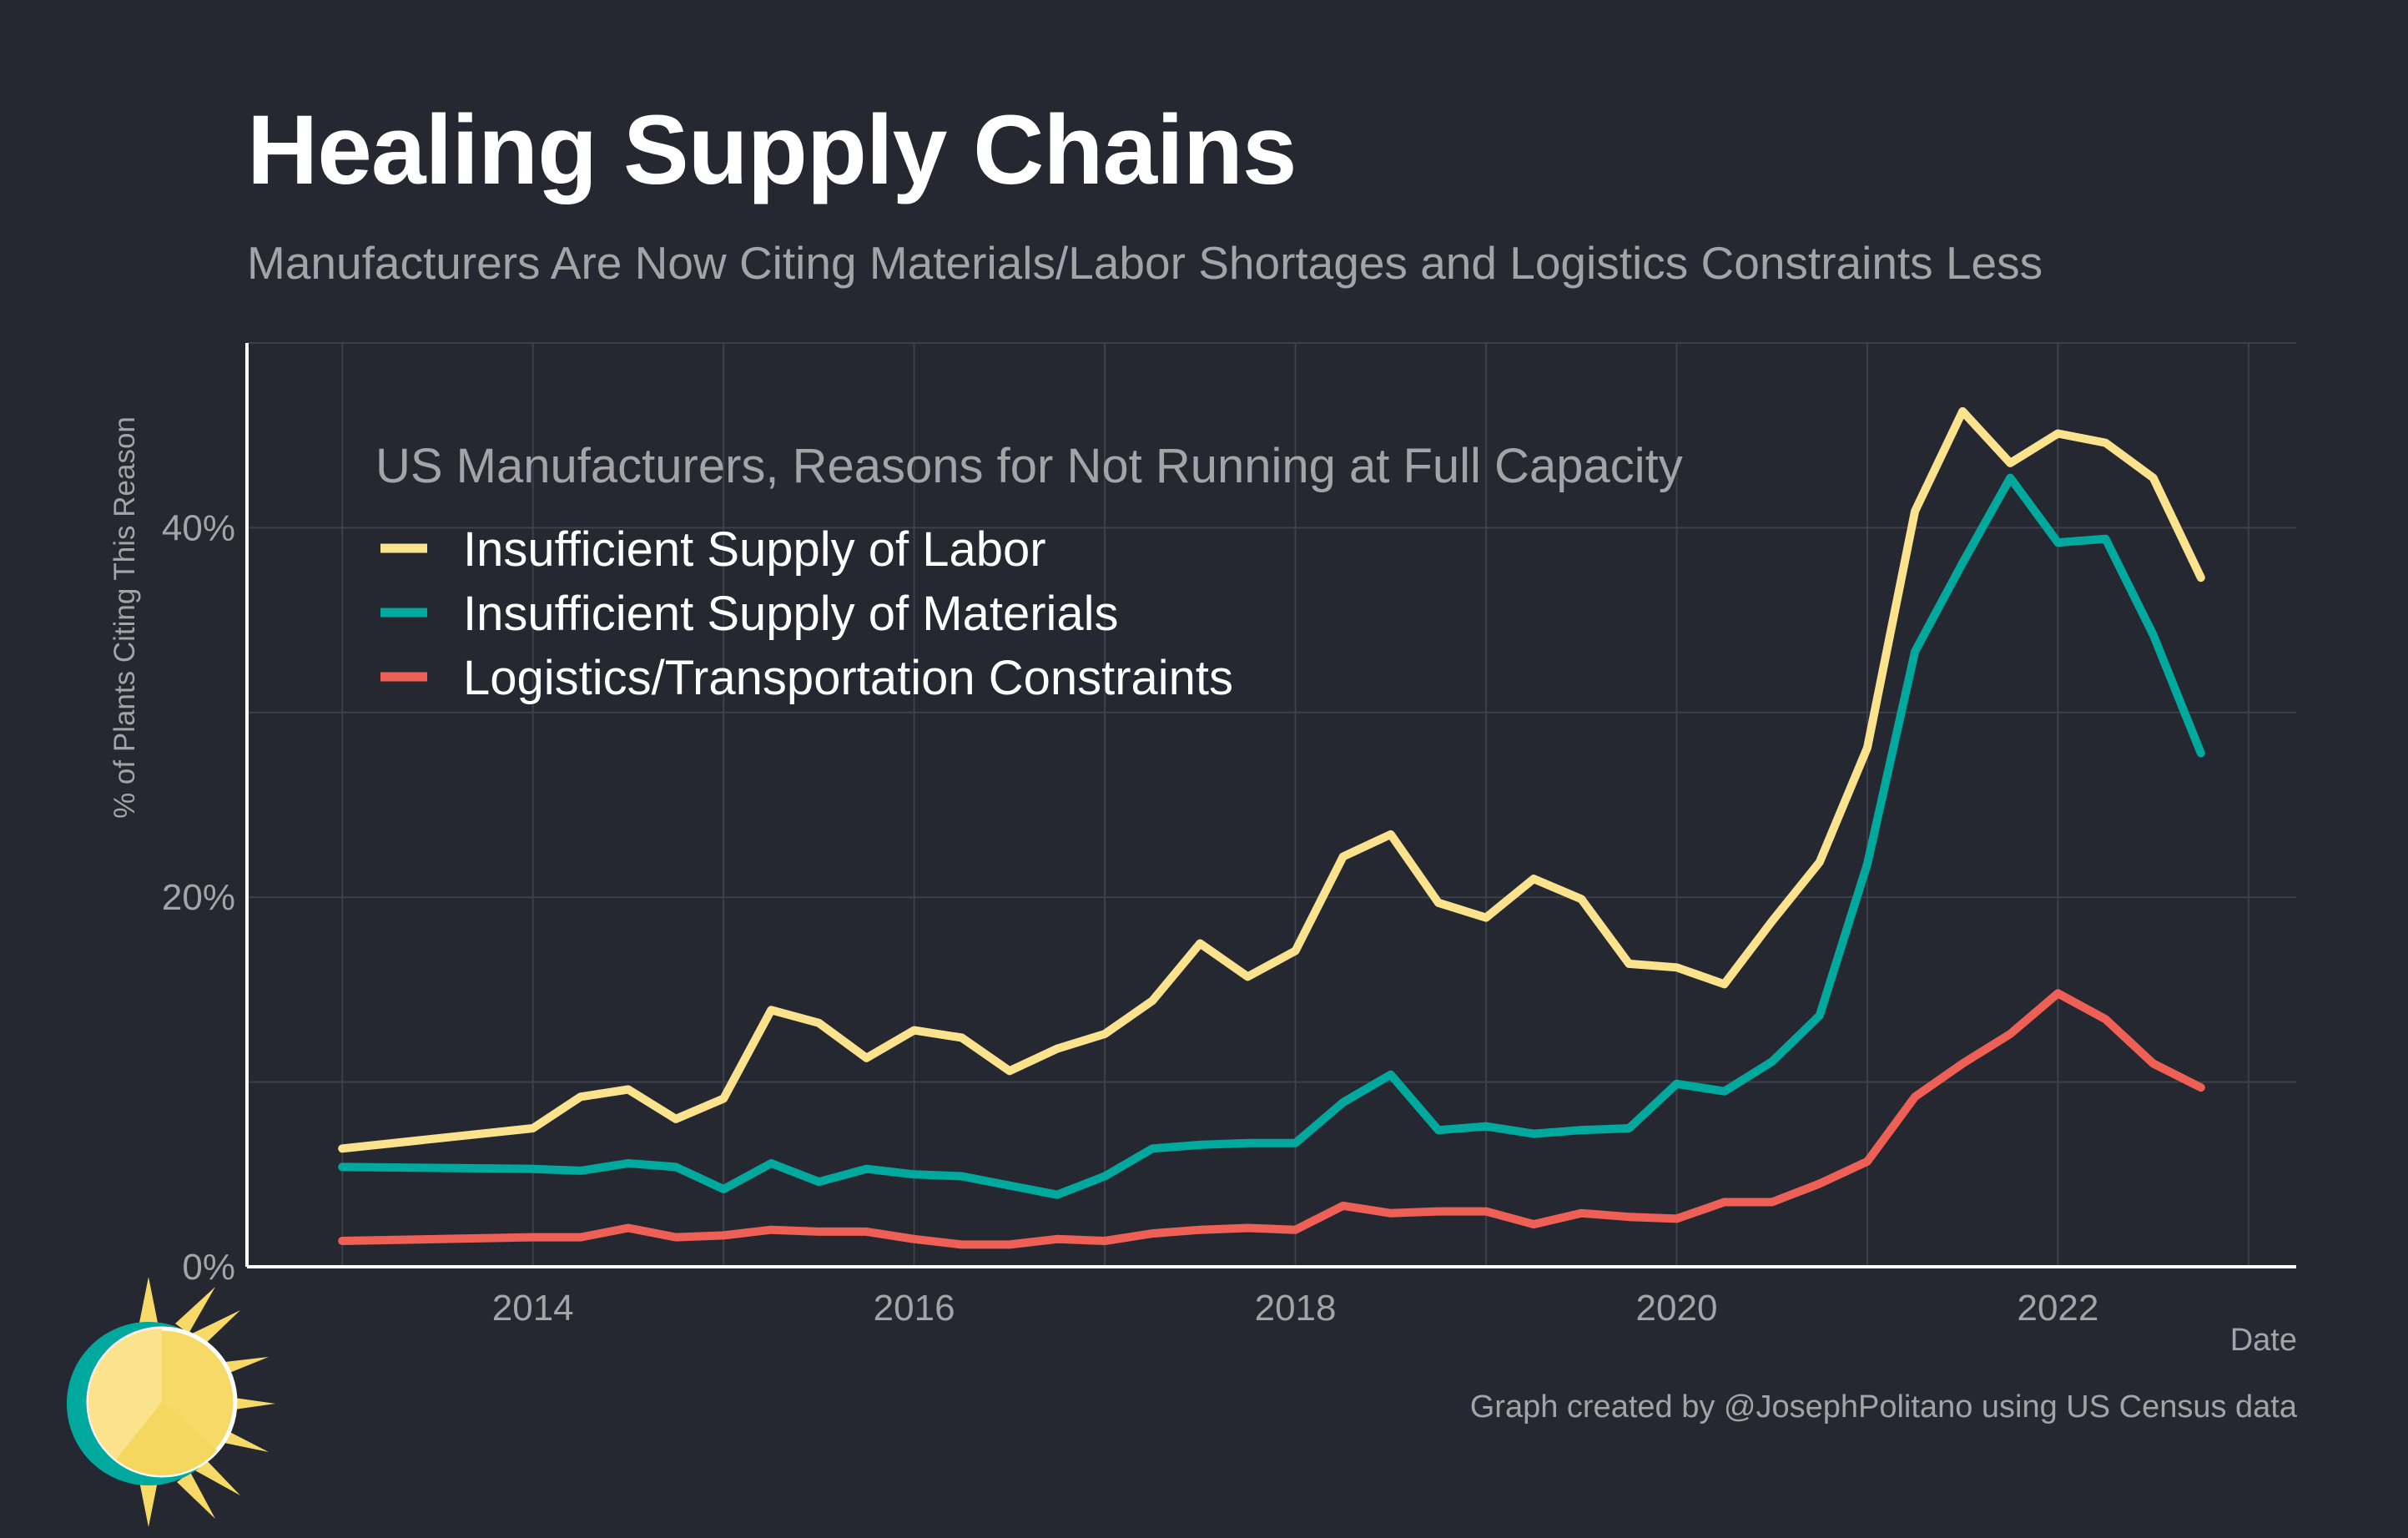 This screenshot has width=2408, height=1538. What do you see at coordinates (848, 678) in the screenshot?
I see `legend-label: Logistics/Transportation Constraints` at bounding box center [848, 678].